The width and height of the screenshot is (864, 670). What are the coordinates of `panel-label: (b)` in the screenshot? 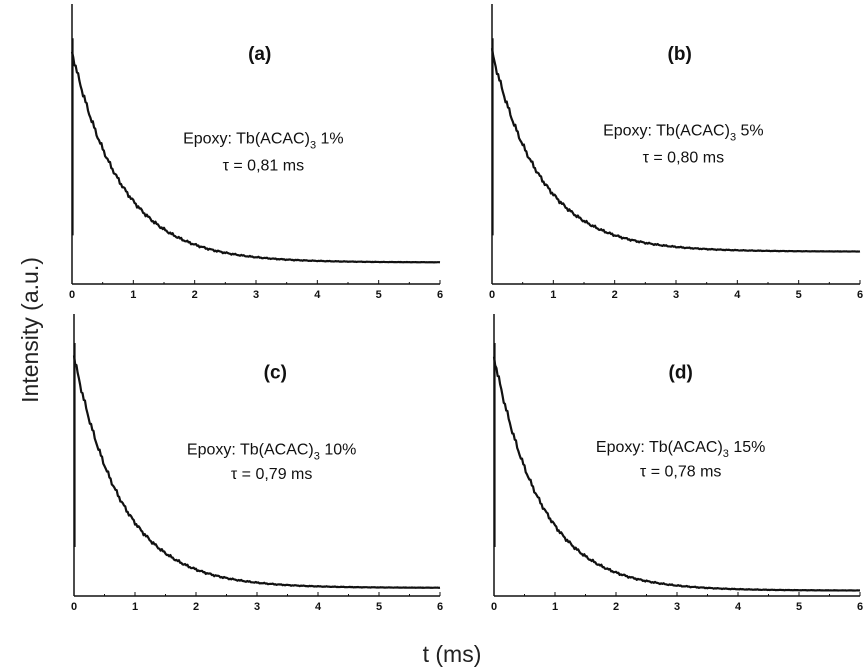 It's located at (680, 54).